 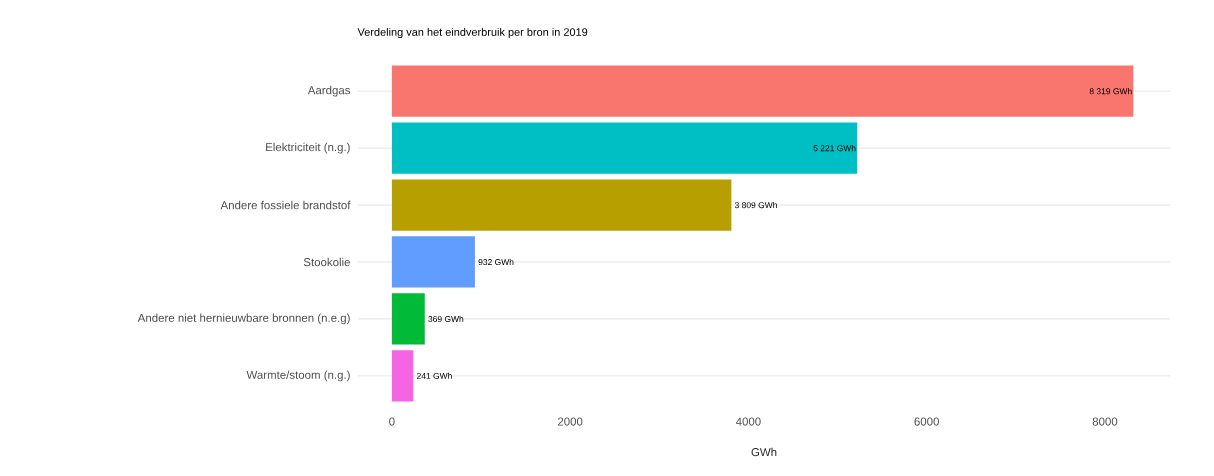 What do you see at coordinates (392, 421) in the screenshot?
I see `x-tick-label: 0` at bounding box center [392, 421].